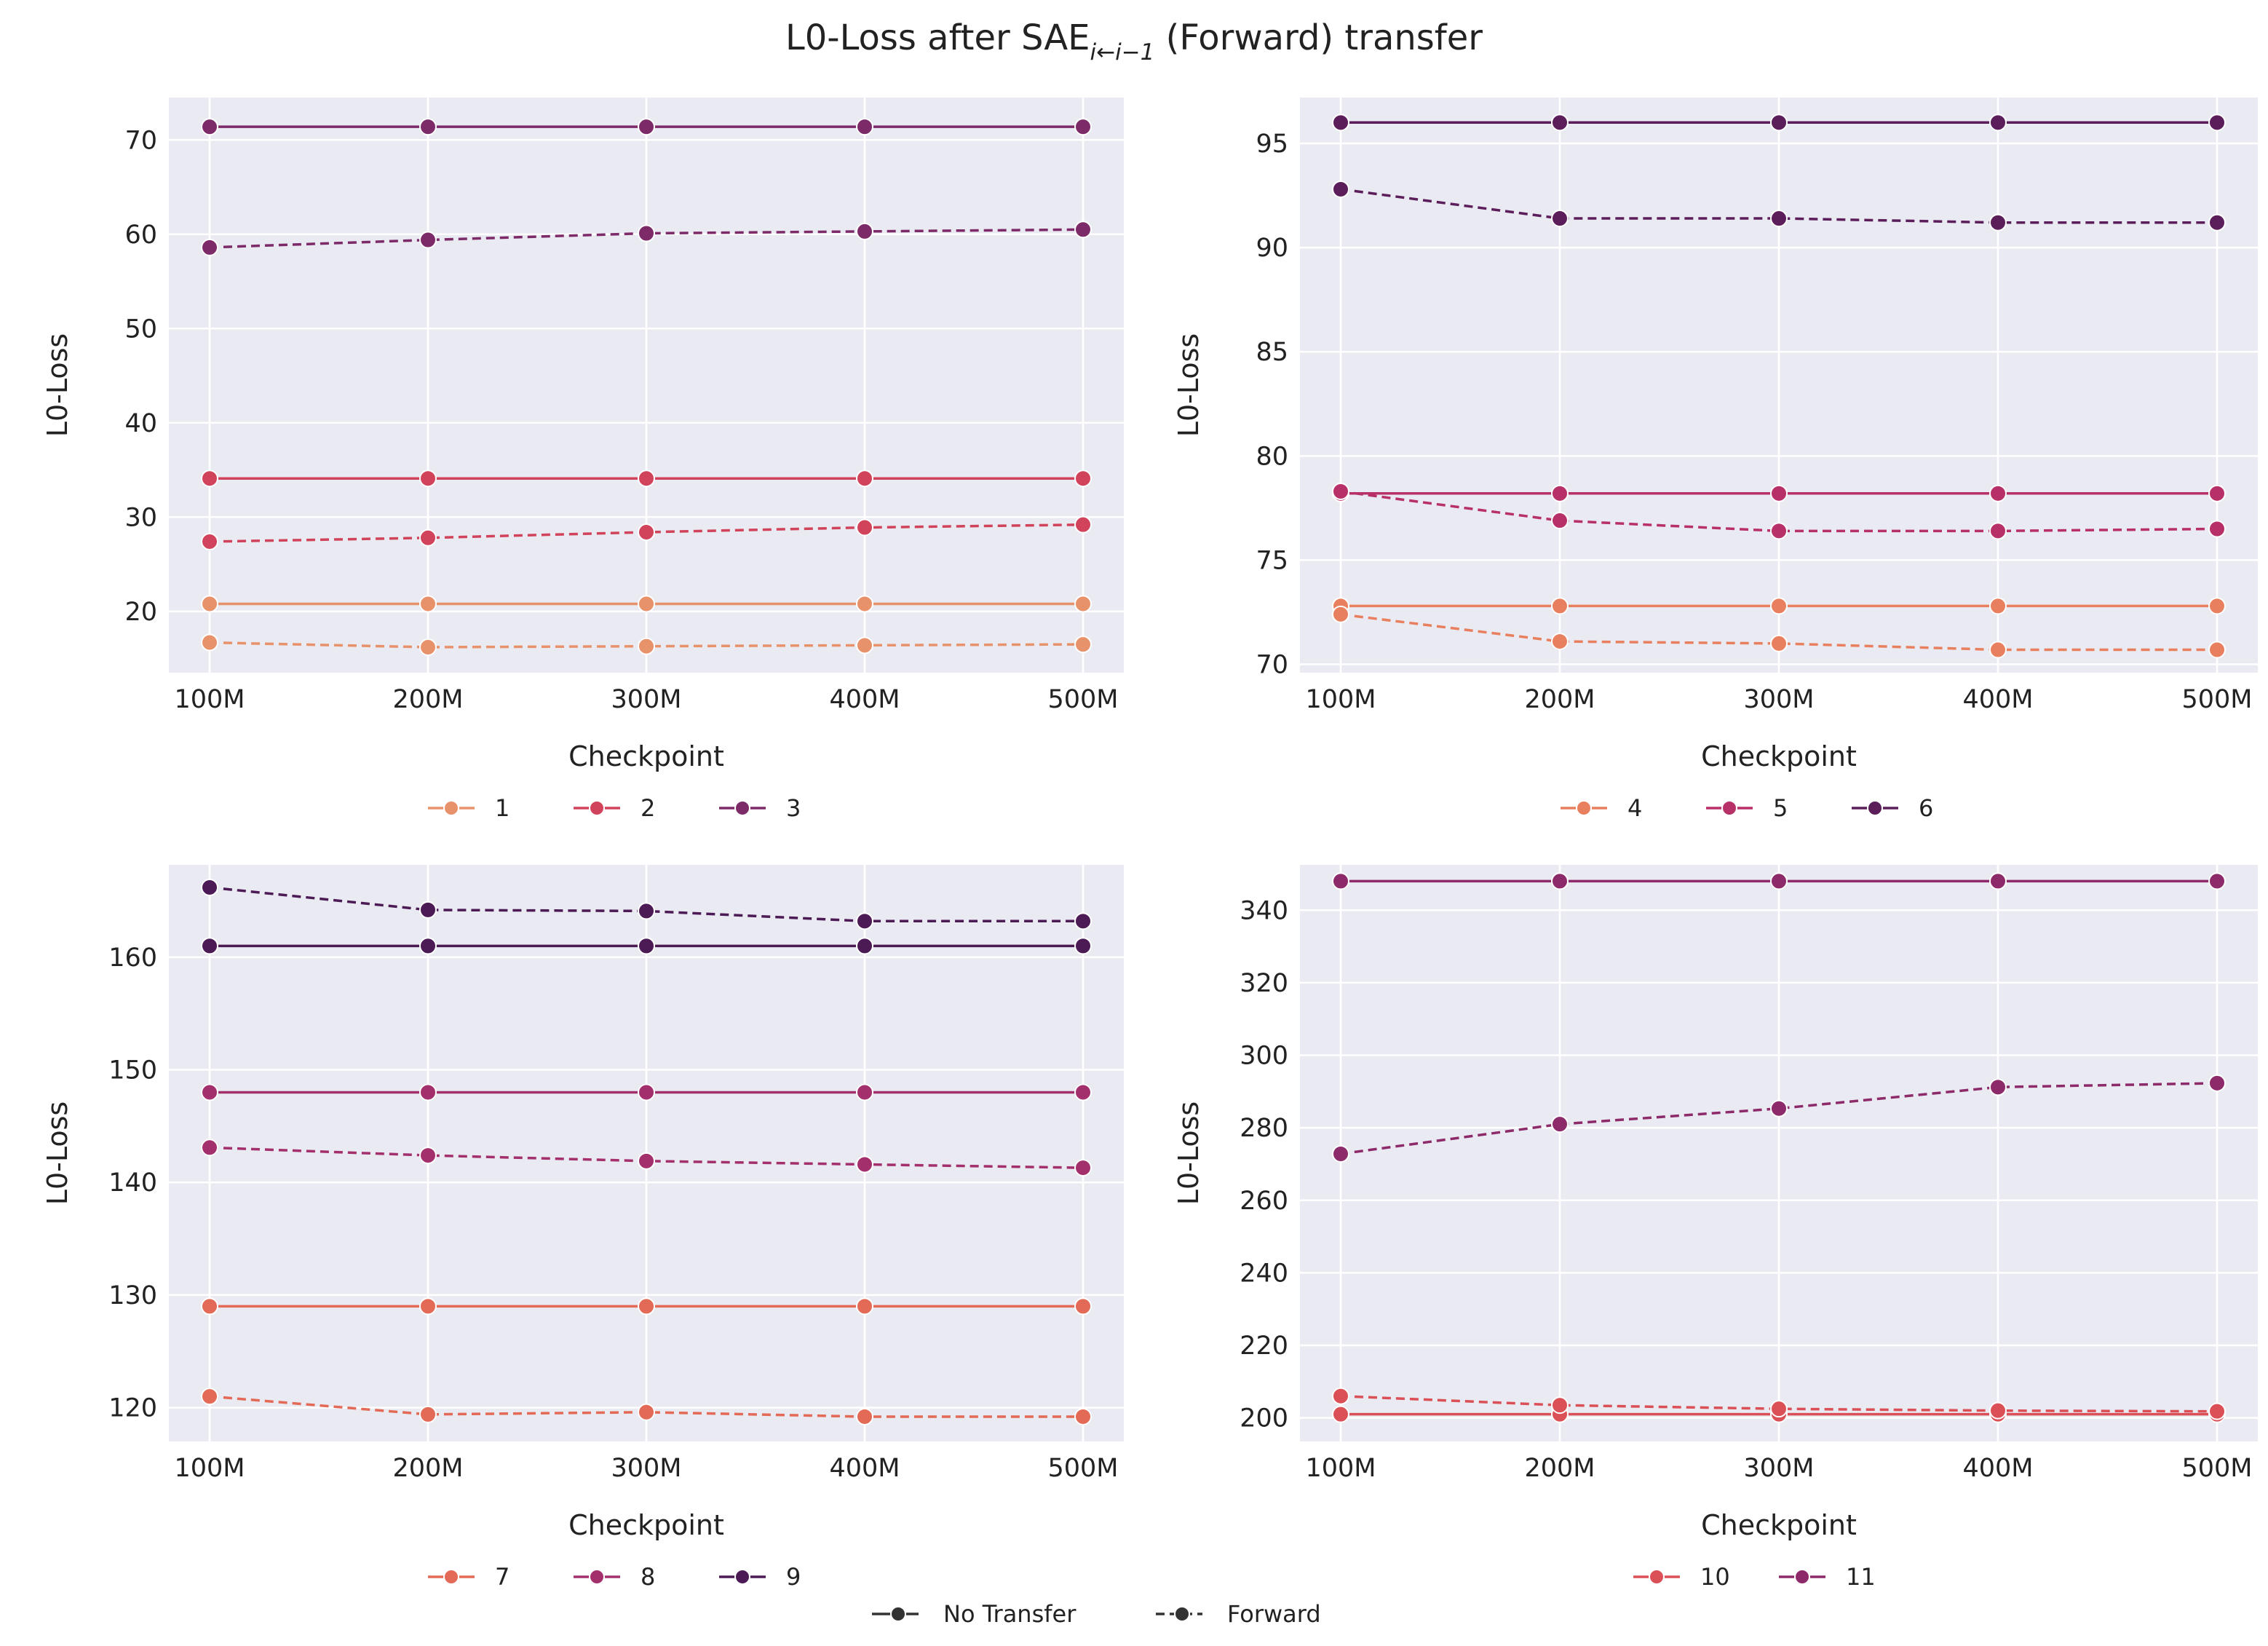 This screenshot has height=1646, width=2268. I want to click on legend-item-3: 3, so click(760, 808).